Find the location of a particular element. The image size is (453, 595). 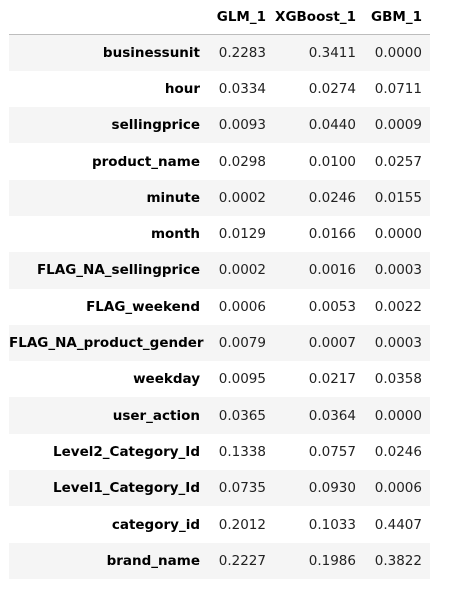

cell-gbm: 0.0155 is located at coordinates (398, 197).